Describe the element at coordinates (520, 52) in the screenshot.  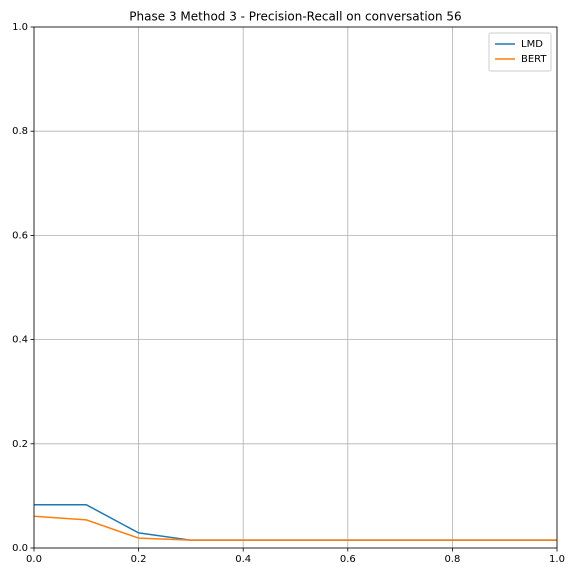
I see `legend-box` at that location.